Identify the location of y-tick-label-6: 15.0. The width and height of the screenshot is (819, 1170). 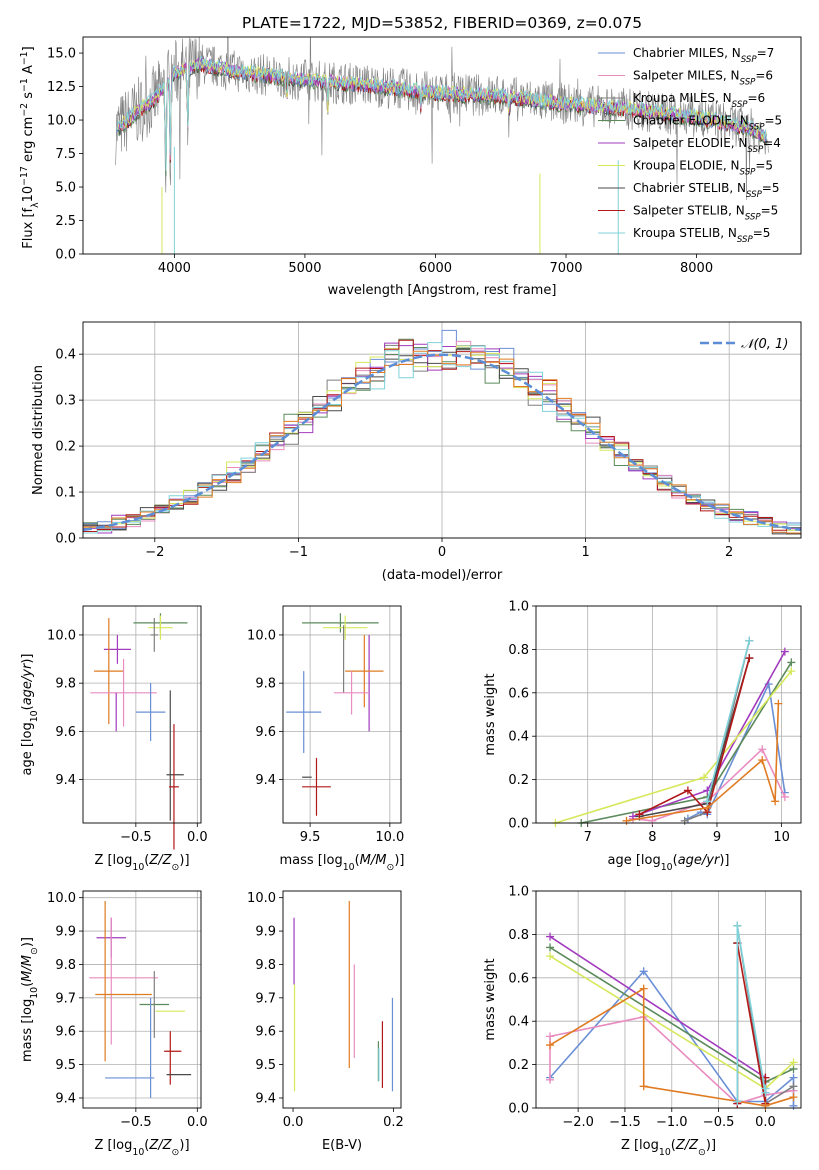
(61, 54).